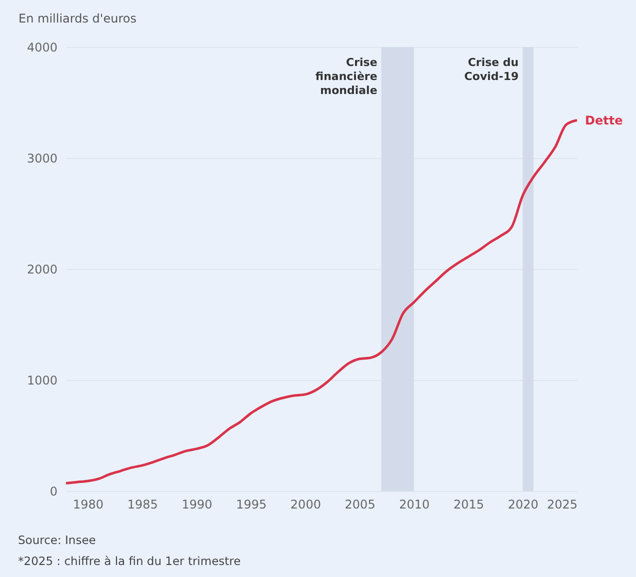 The image size is (636, 577). I want to click on band-label: Crise du Covid-19, so click(491, 69).